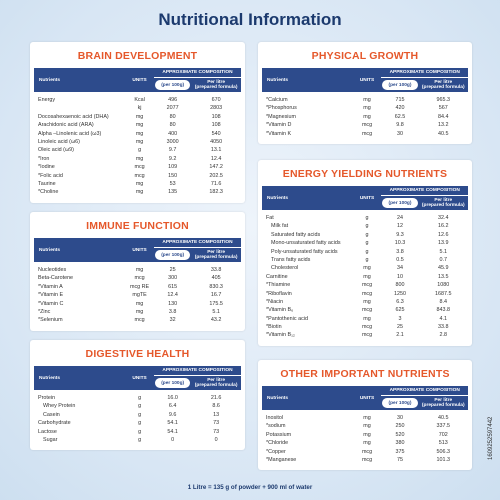 The image size is (500, 500). I want to click on table-row: *Selenium mcg 32 43.2, so click(137, 320).